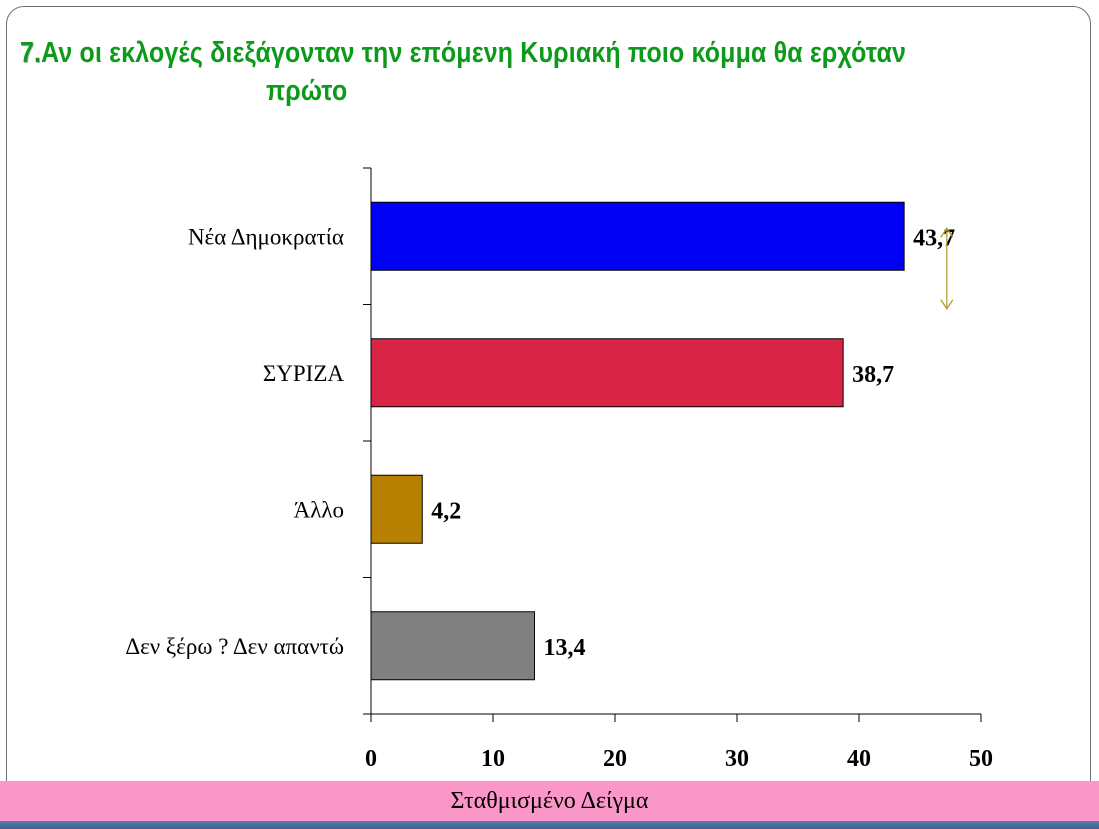 This screenshot has height=829, width=1099. I want to click on x-tick-label: 10, so click(493, 759).